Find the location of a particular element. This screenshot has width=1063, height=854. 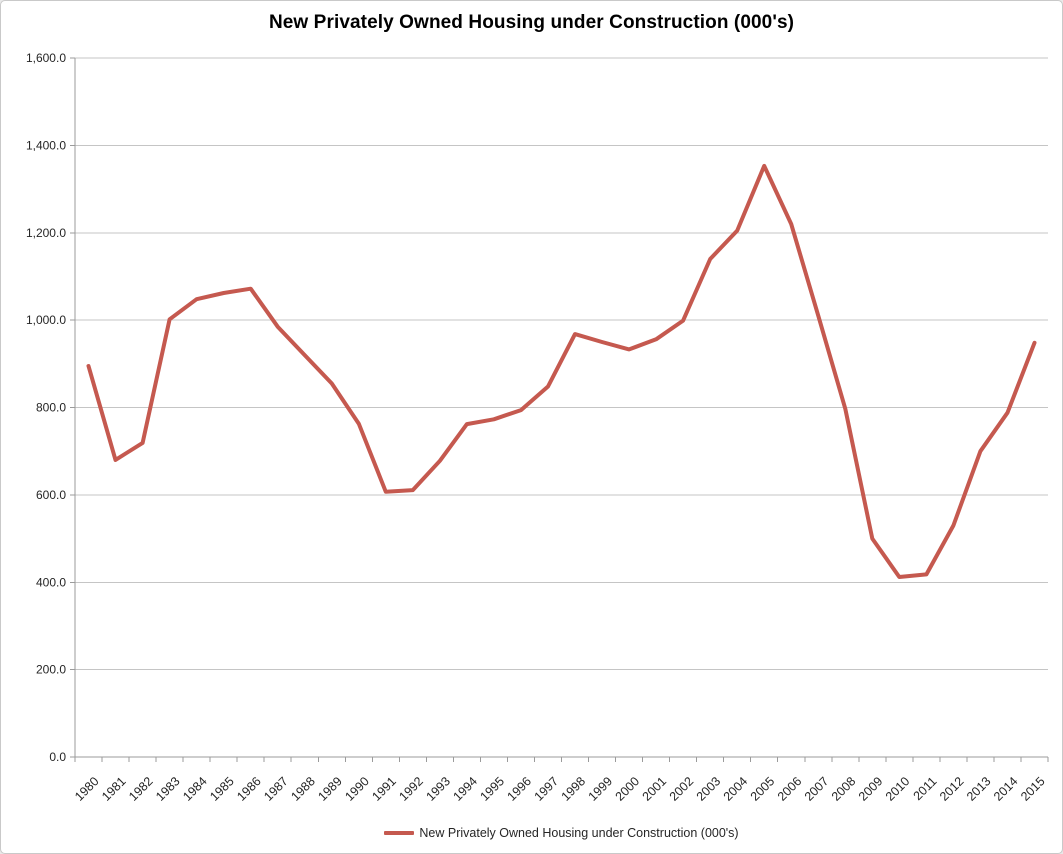

y-axis-tick-label: 600.0 is located at coordinates (51, 495).